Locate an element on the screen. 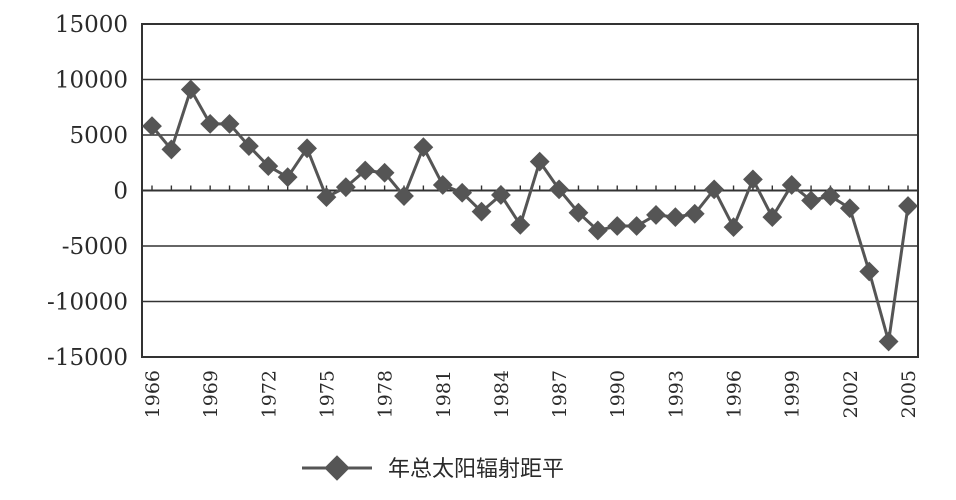 The image size is (956, 500). y-tick-label: -10000 is located at coordinates (87, 303).